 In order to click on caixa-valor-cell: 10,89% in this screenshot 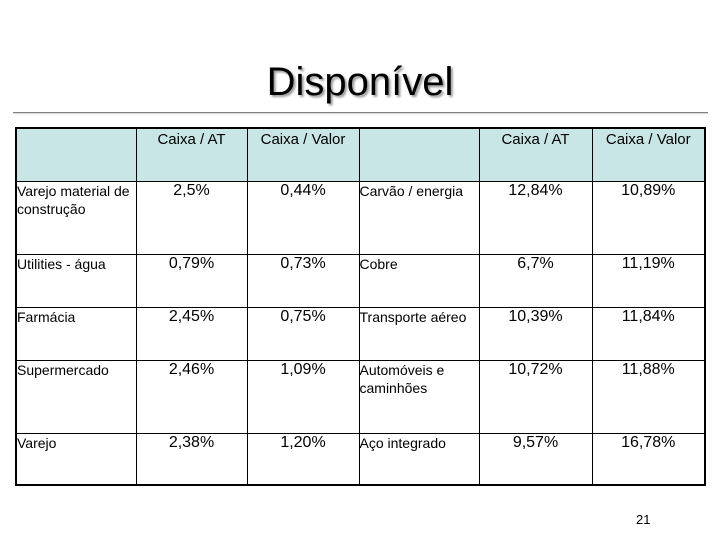, I will do `click(648, 217)`.